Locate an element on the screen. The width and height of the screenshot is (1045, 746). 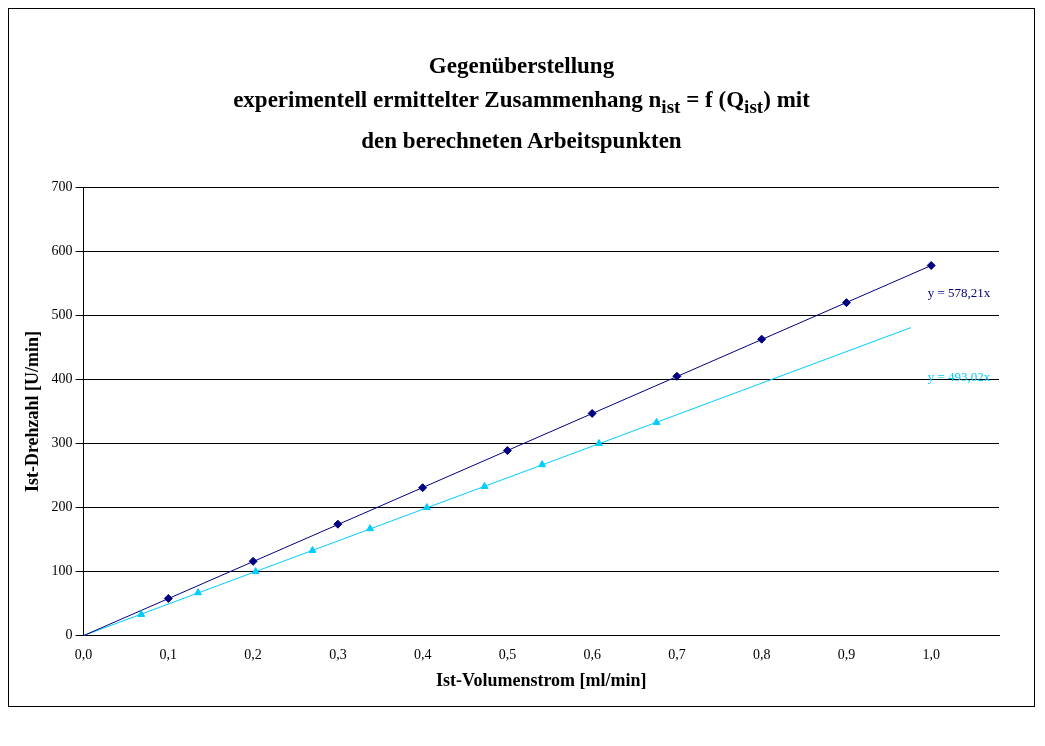
x-tick-label: 0,0 is located at coordinates (83, 654).